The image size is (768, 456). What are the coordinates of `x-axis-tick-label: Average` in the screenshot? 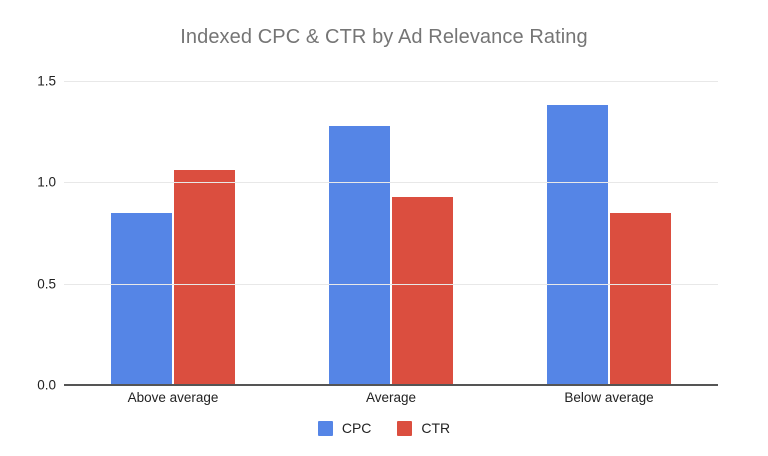 It's located at (391, 397).